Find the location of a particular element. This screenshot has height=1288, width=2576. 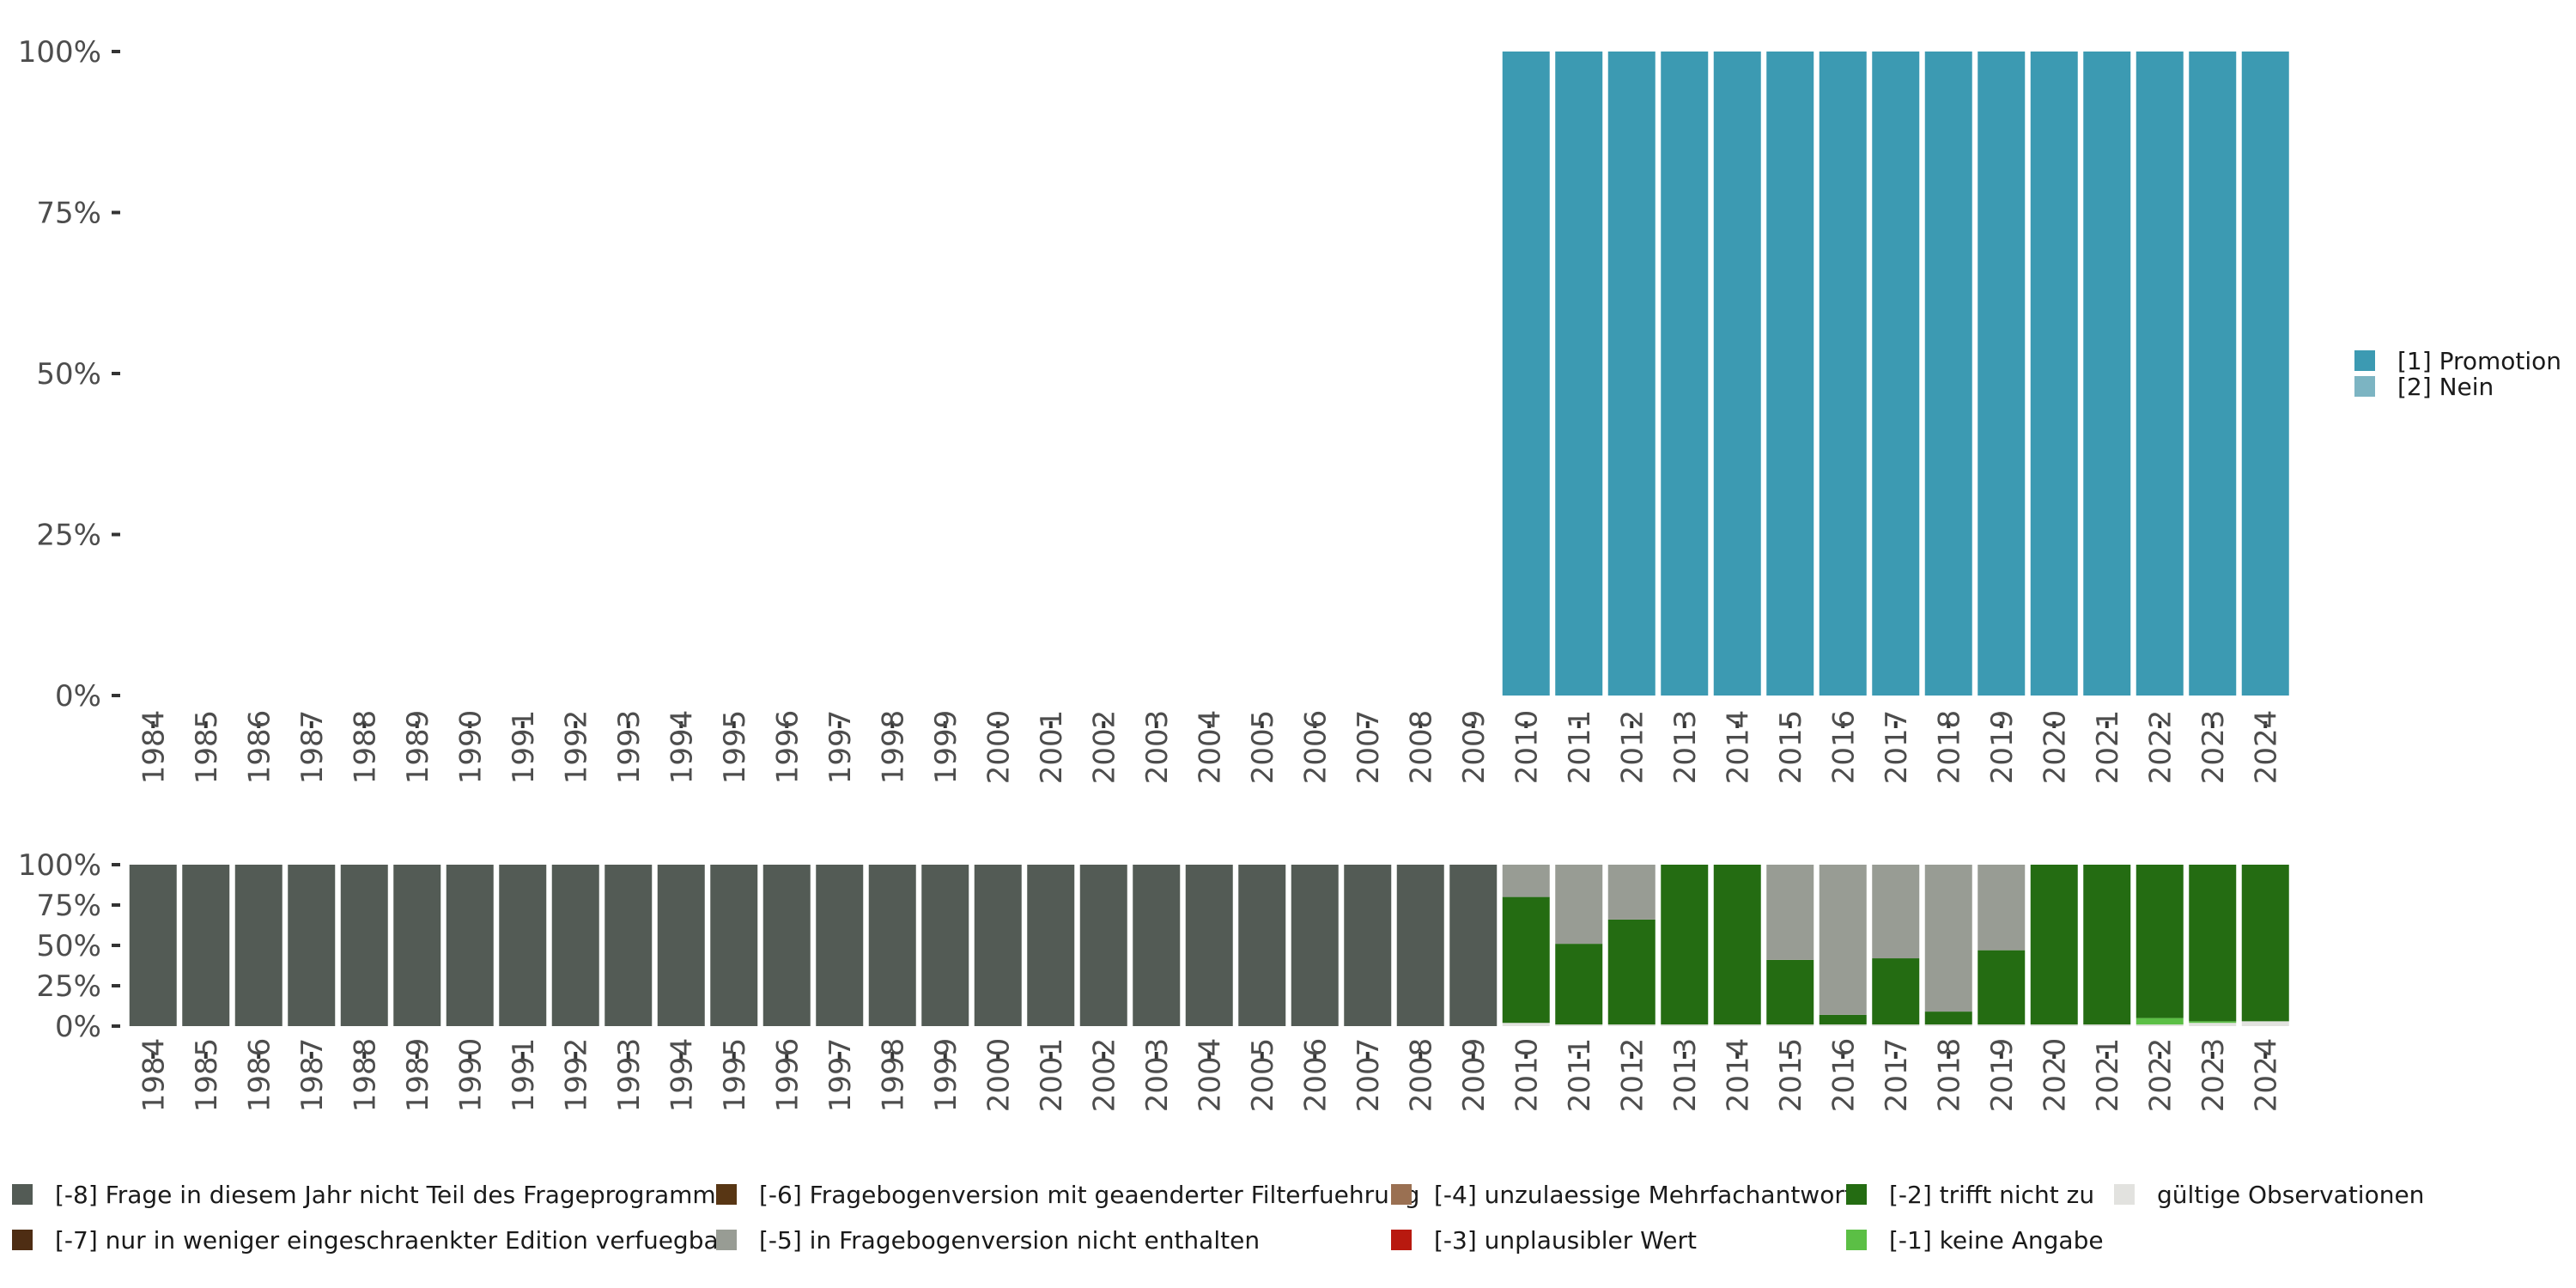

x-tick-label: 1992 is located at coordinates (576, 1075).